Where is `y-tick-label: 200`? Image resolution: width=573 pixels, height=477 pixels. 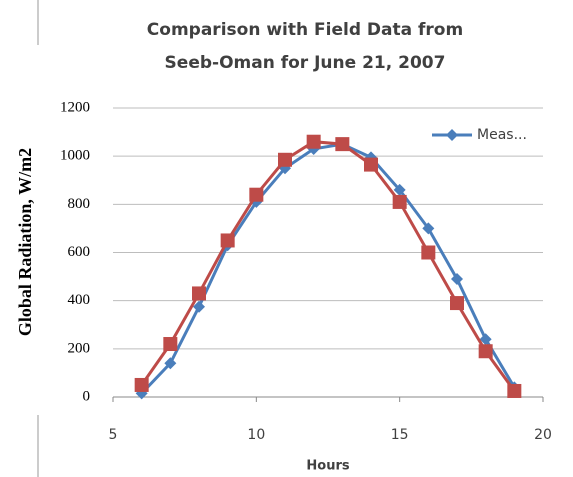
y-tick-label: 200 is located at coordinates (79, 348).